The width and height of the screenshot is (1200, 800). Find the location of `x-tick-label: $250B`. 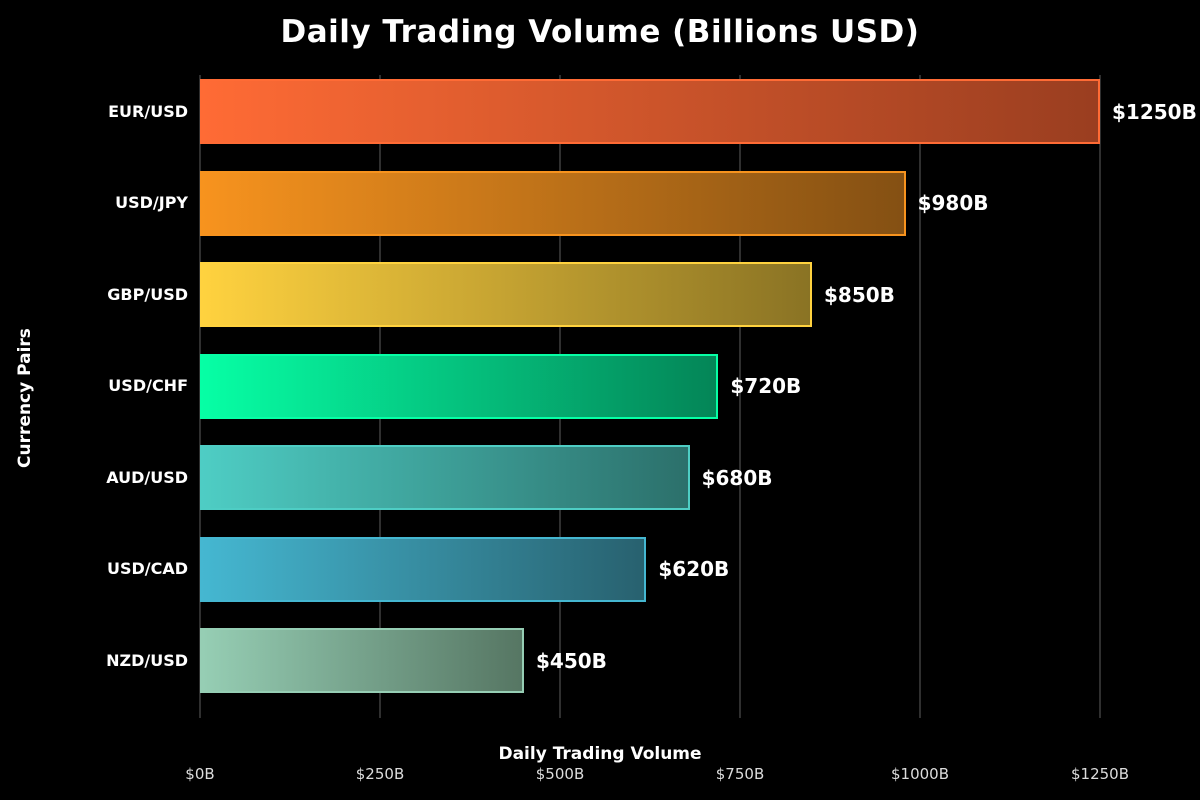

x-tick-label: $250B is located at coordinates (380, 774).